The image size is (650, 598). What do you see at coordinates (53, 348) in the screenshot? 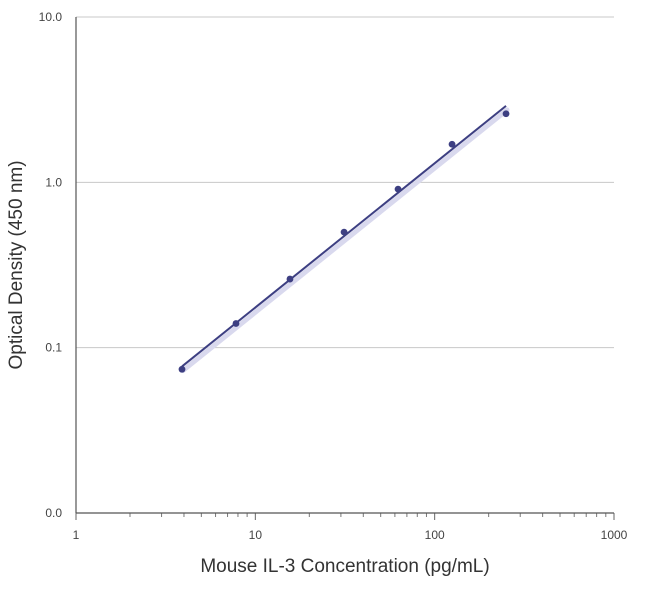
I see `y-tick-label: 0.1` at bounding box center [53, 348].